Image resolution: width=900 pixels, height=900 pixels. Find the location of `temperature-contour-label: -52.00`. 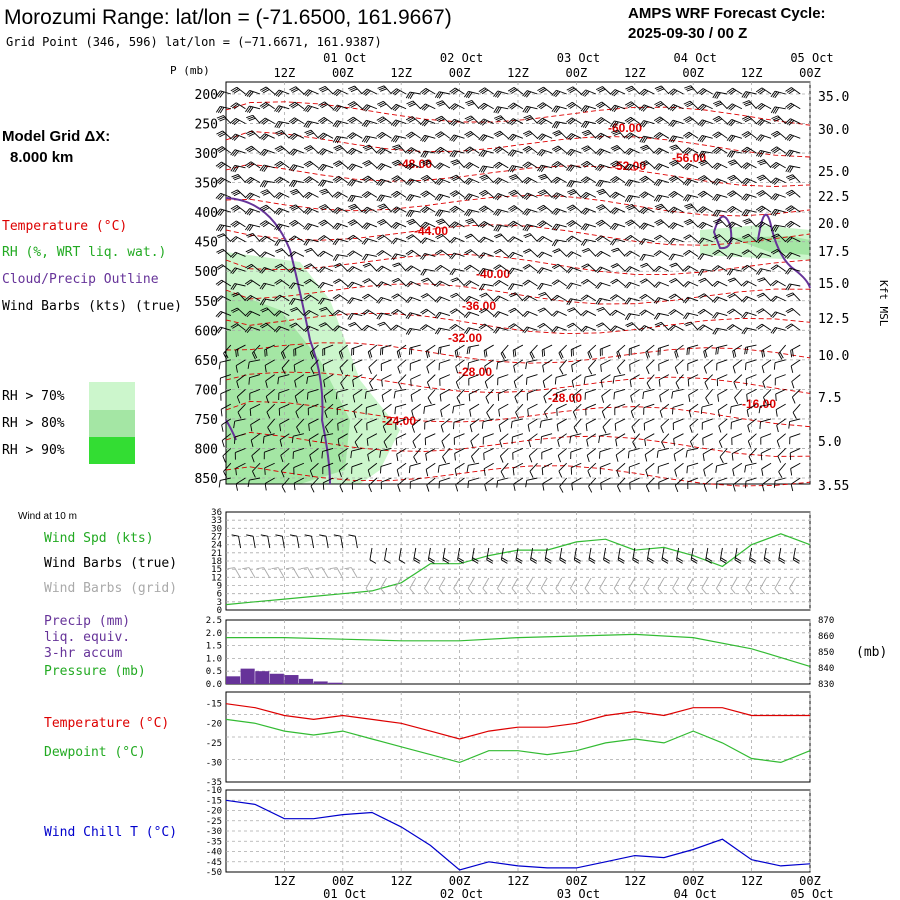

temperature-contour-label: -52.00 is located at coordinates (629, 166).